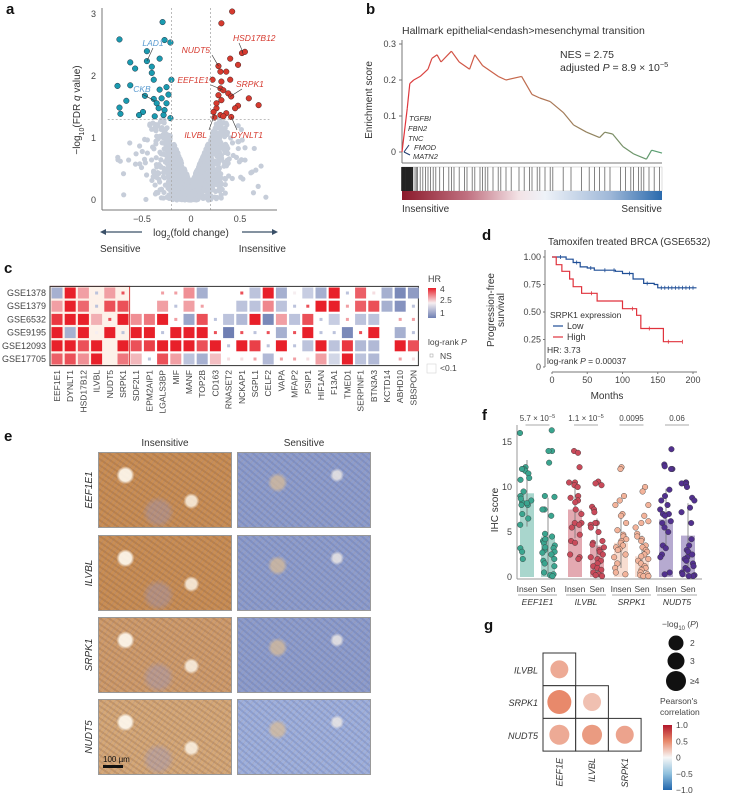  I want to click on gene-label-ckb: CKB, so click(142, 89).